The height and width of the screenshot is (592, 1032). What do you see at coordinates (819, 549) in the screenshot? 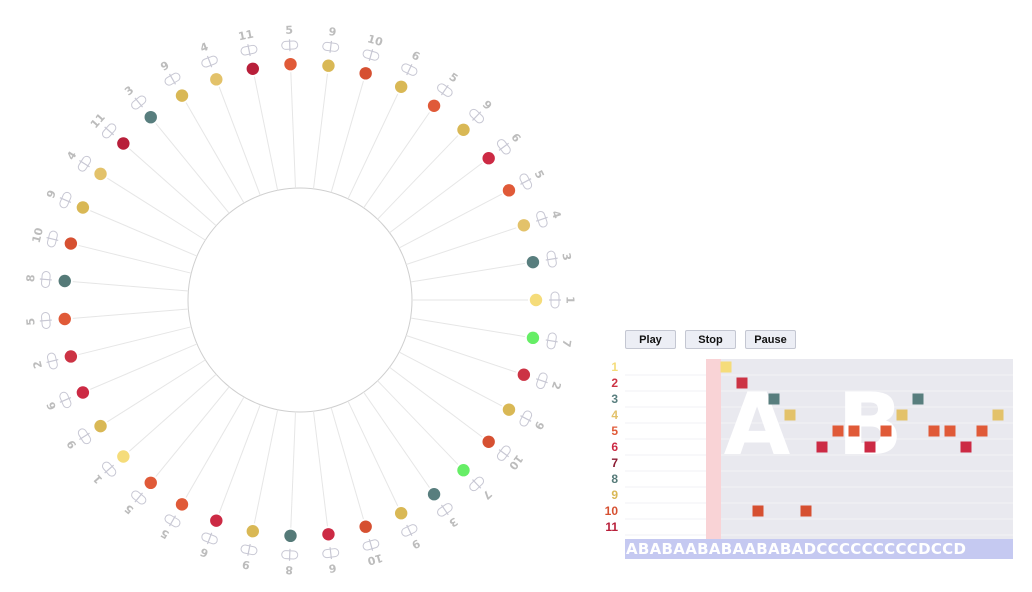
I see `sequence-strip: ABABAABABAABABADCCCCCCCCCDCCD` at bounding box center [819, 549].